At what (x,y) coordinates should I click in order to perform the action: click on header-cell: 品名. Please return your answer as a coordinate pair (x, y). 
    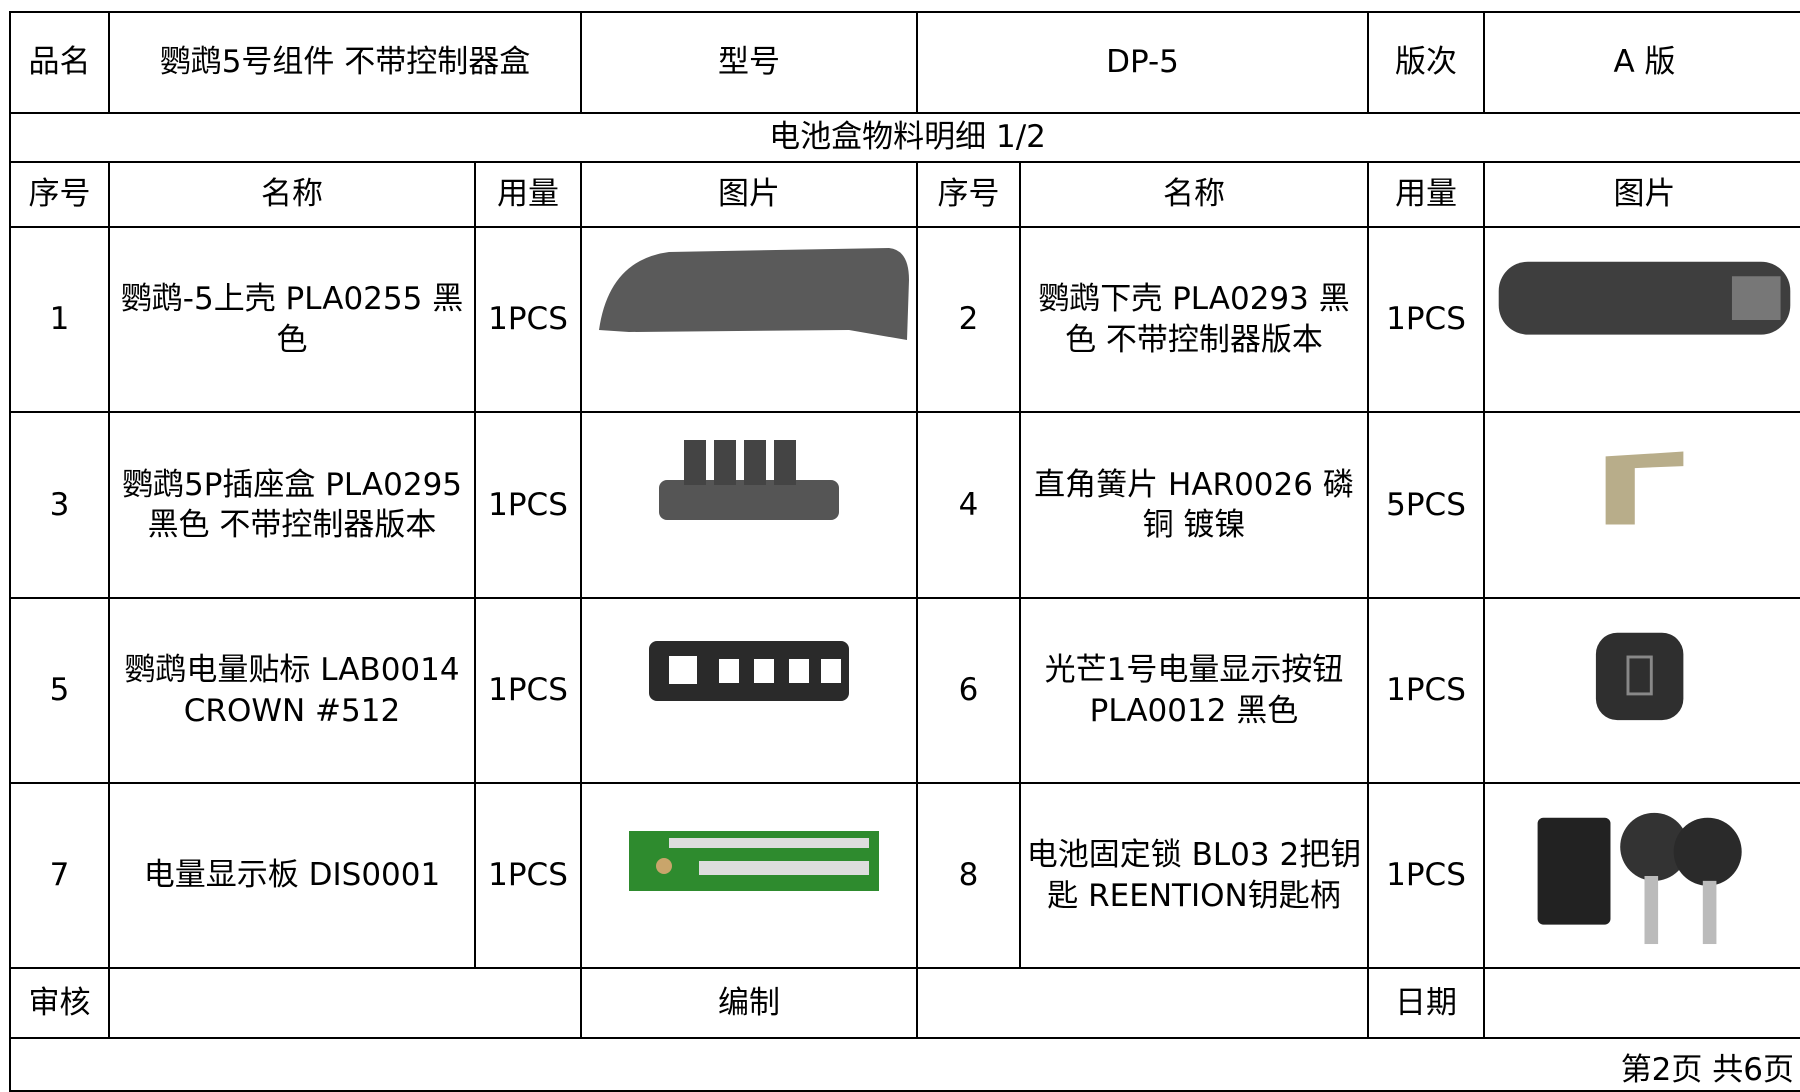
    Looking at the image, I should click on (59, 62).